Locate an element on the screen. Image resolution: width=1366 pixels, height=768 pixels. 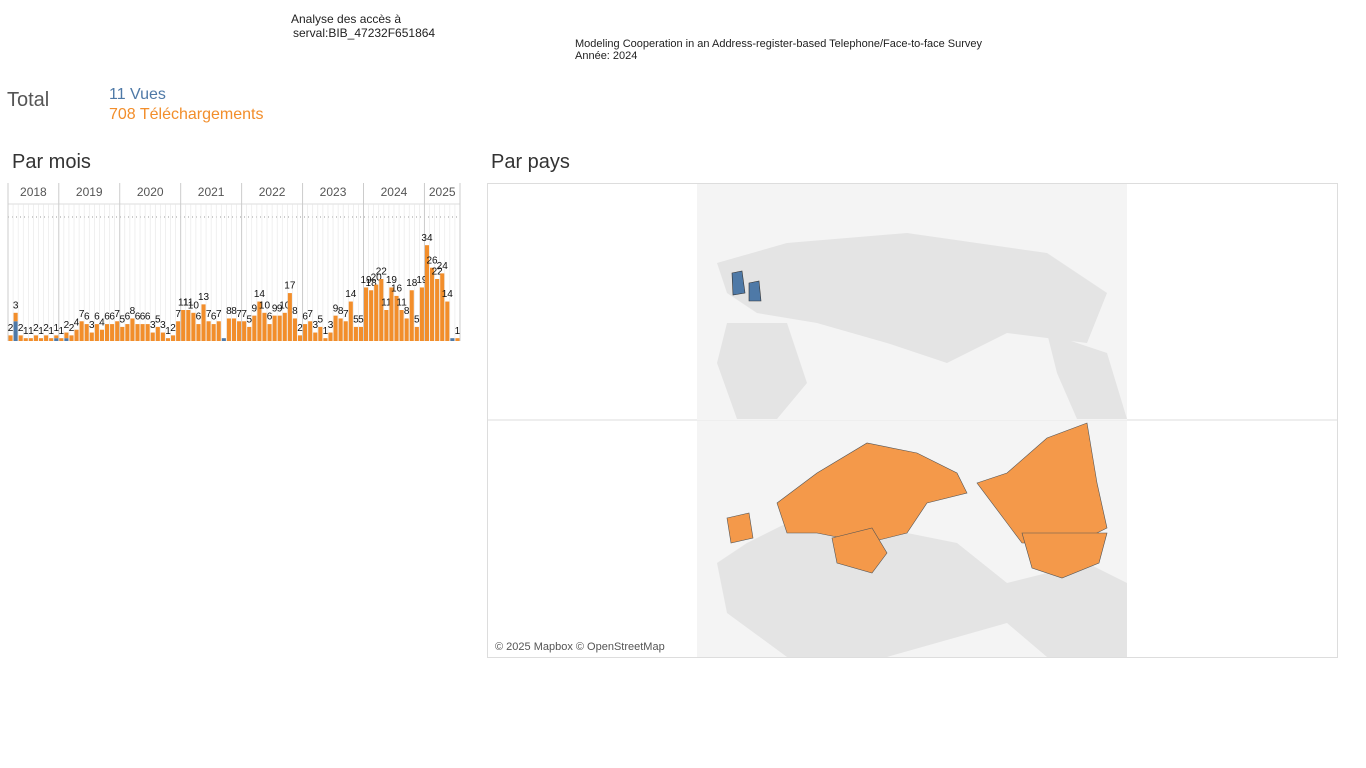
year-label: 2023 is located at coordinates (333, 192).